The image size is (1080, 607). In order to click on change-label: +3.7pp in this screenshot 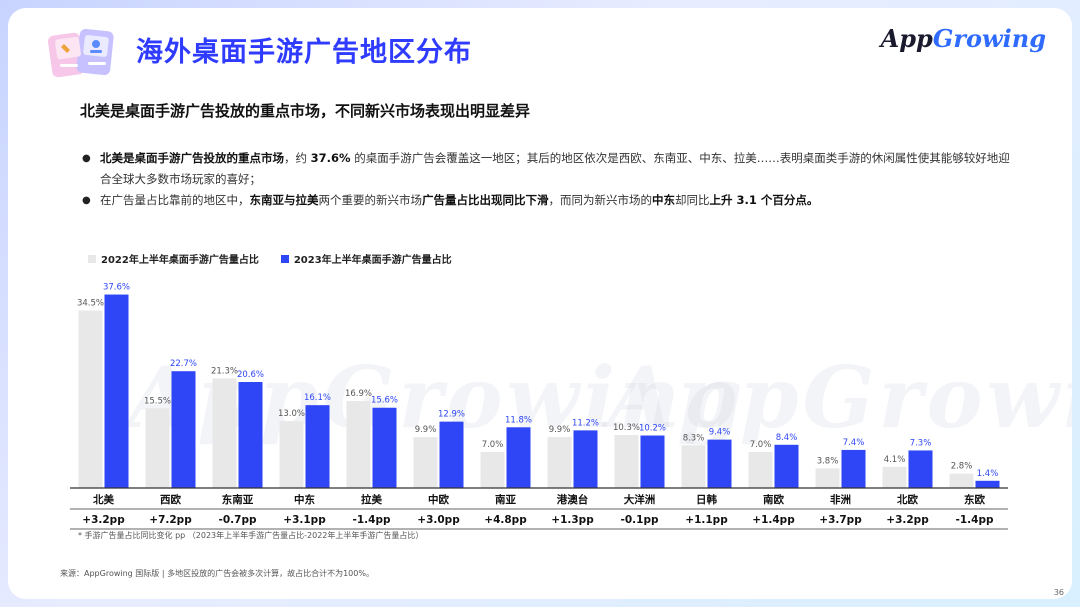, I will do `click(840, 520)`.